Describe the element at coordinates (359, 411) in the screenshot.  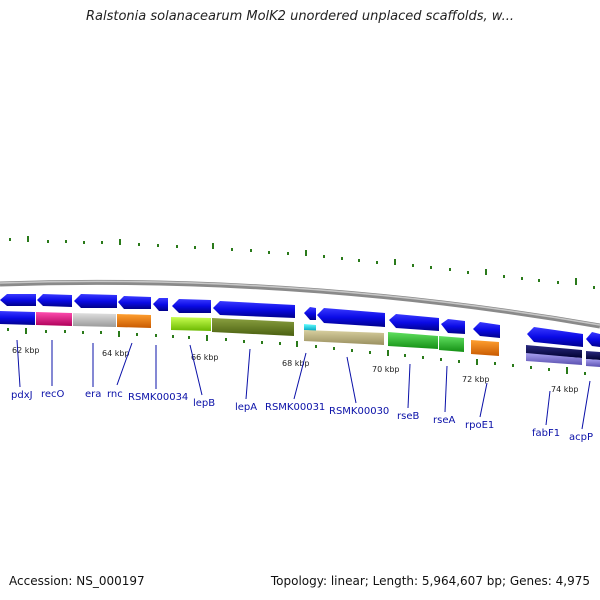
I see `gene-label-RSMK00030: RSMK00030` at that location.